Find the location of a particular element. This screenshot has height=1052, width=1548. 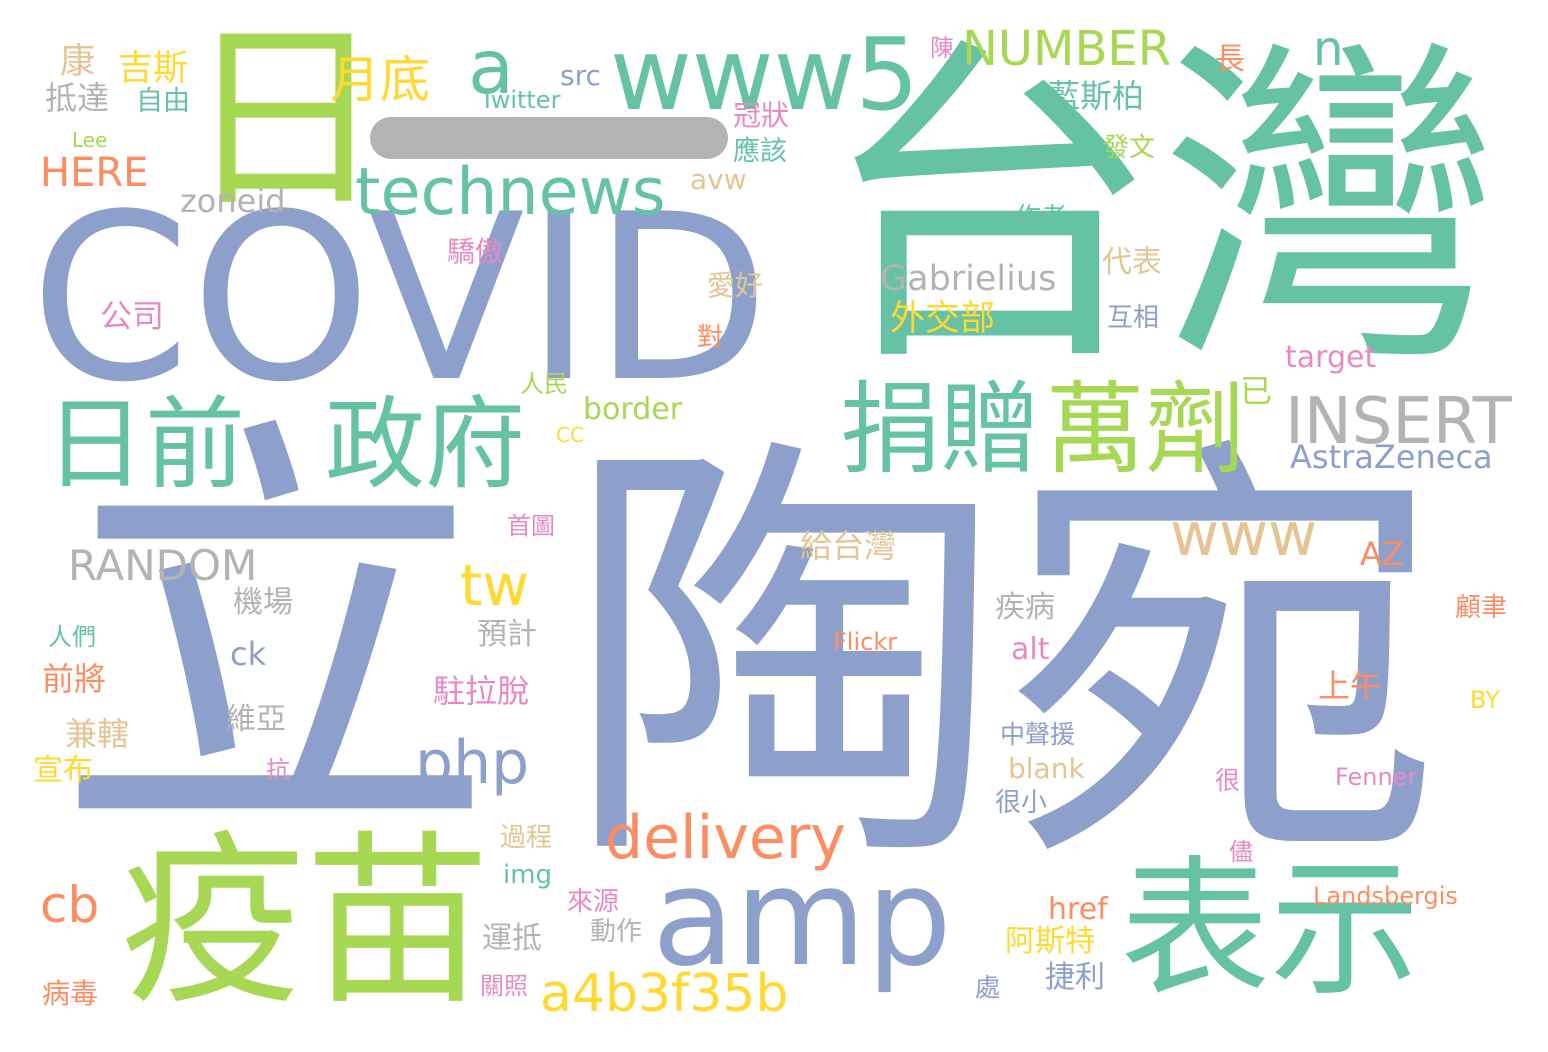

word-covid: COVID is located at coordinates (400, 299).